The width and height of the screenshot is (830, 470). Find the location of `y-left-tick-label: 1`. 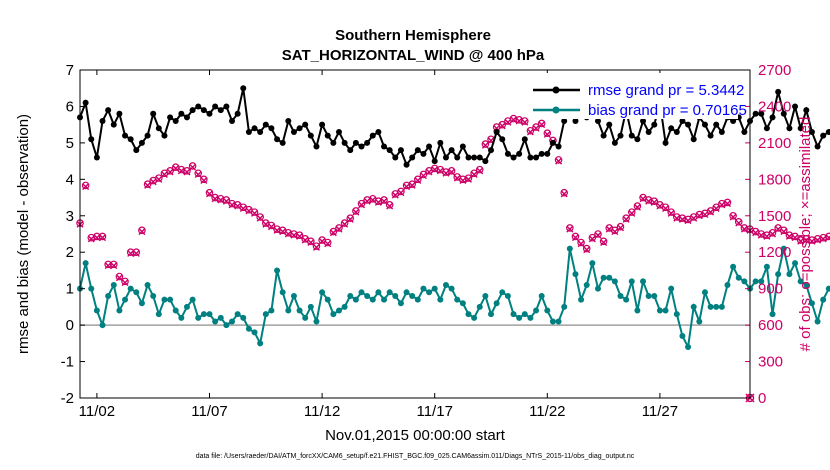

y-left-tick-label: 1 is located at coordinates (70, 289).